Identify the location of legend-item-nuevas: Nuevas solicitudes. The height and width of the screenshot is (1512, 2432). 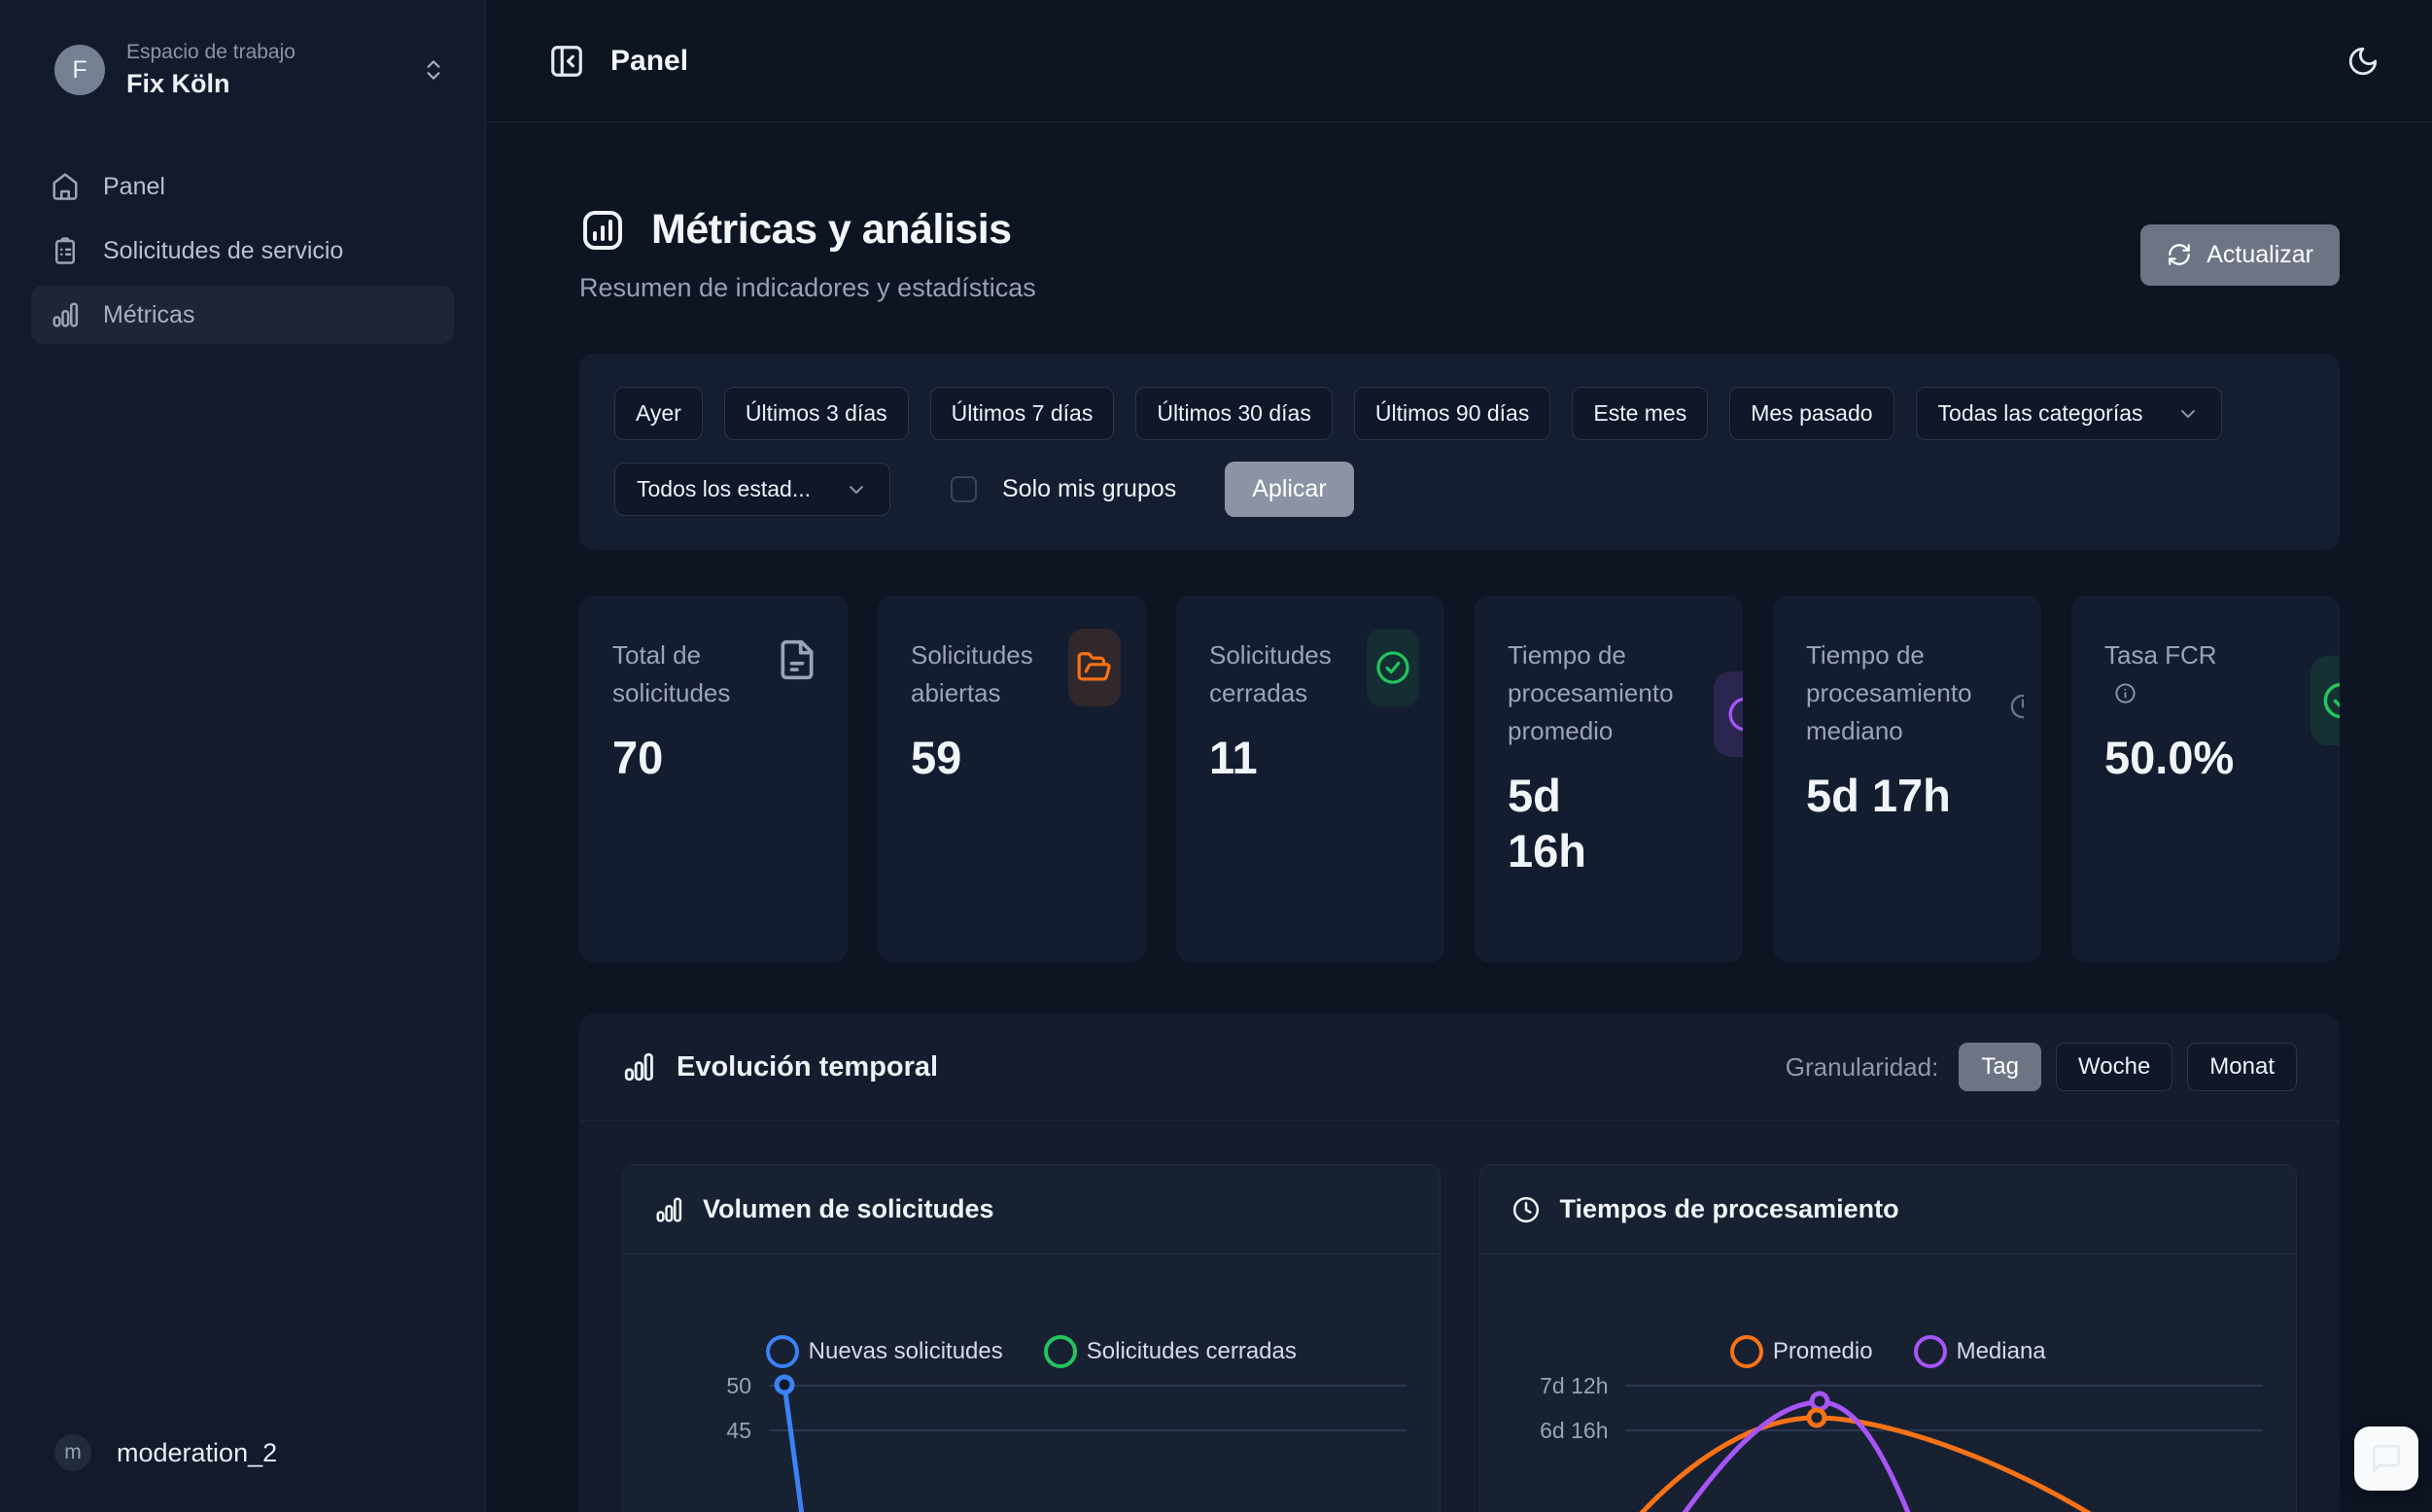
(884, 1351).